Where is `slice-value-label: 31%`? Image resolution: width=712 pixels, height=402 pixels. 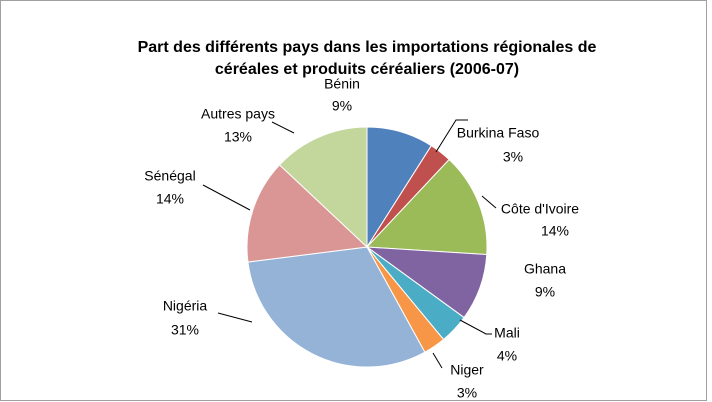
slice-value-label: 31% is located at coordinates (185, 330).